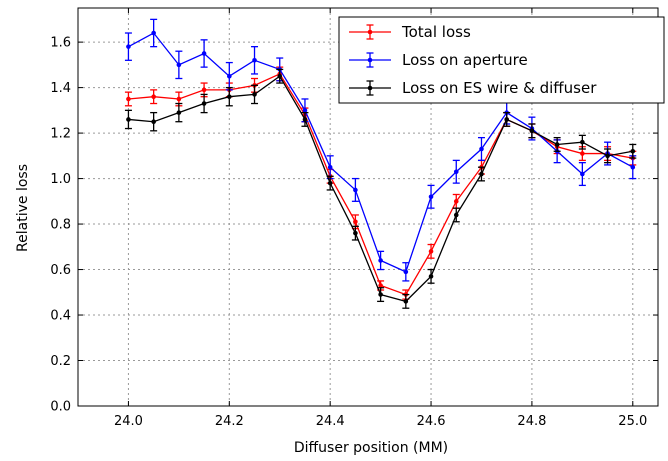  Describe the element at coordinates (60, 270) in the screenshot. I see `y-tick-label: 0.6` at that location.